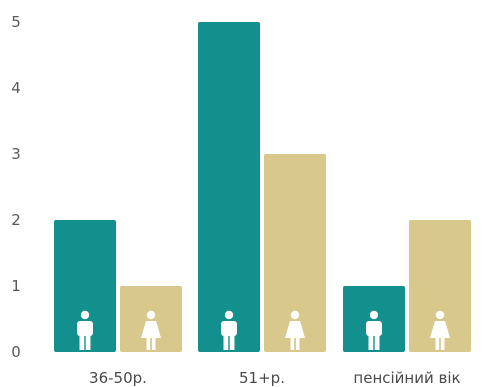 The width and height of the screenshot is (502, 387). Describe the element at coordinates (16, 187) in the screenshot. I see `y-axis: 0 1 2 3 4 5` at that location.